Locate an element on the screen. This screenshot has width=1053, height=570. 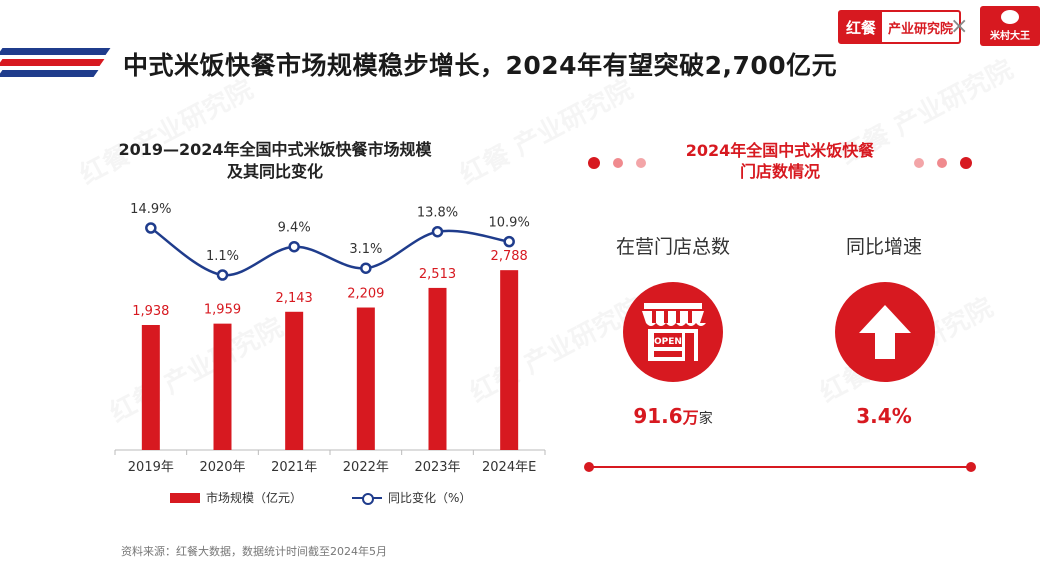
line-value-label: 9.4% is located at coordinates (294, 228).